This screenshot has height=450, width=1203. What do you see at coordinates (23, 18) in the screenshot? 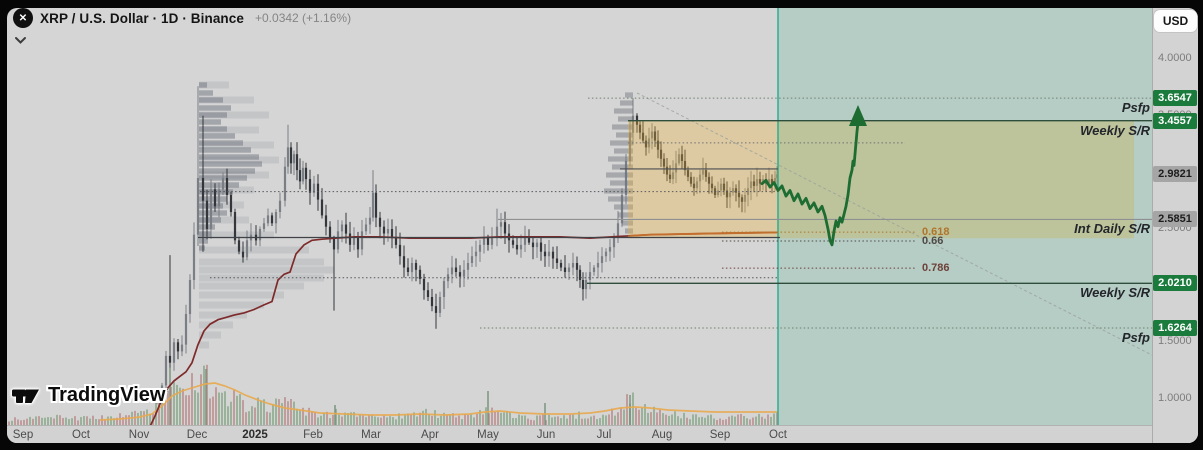
I see `xrp-logo-icon: ✕` at bounding box center [23, 18].